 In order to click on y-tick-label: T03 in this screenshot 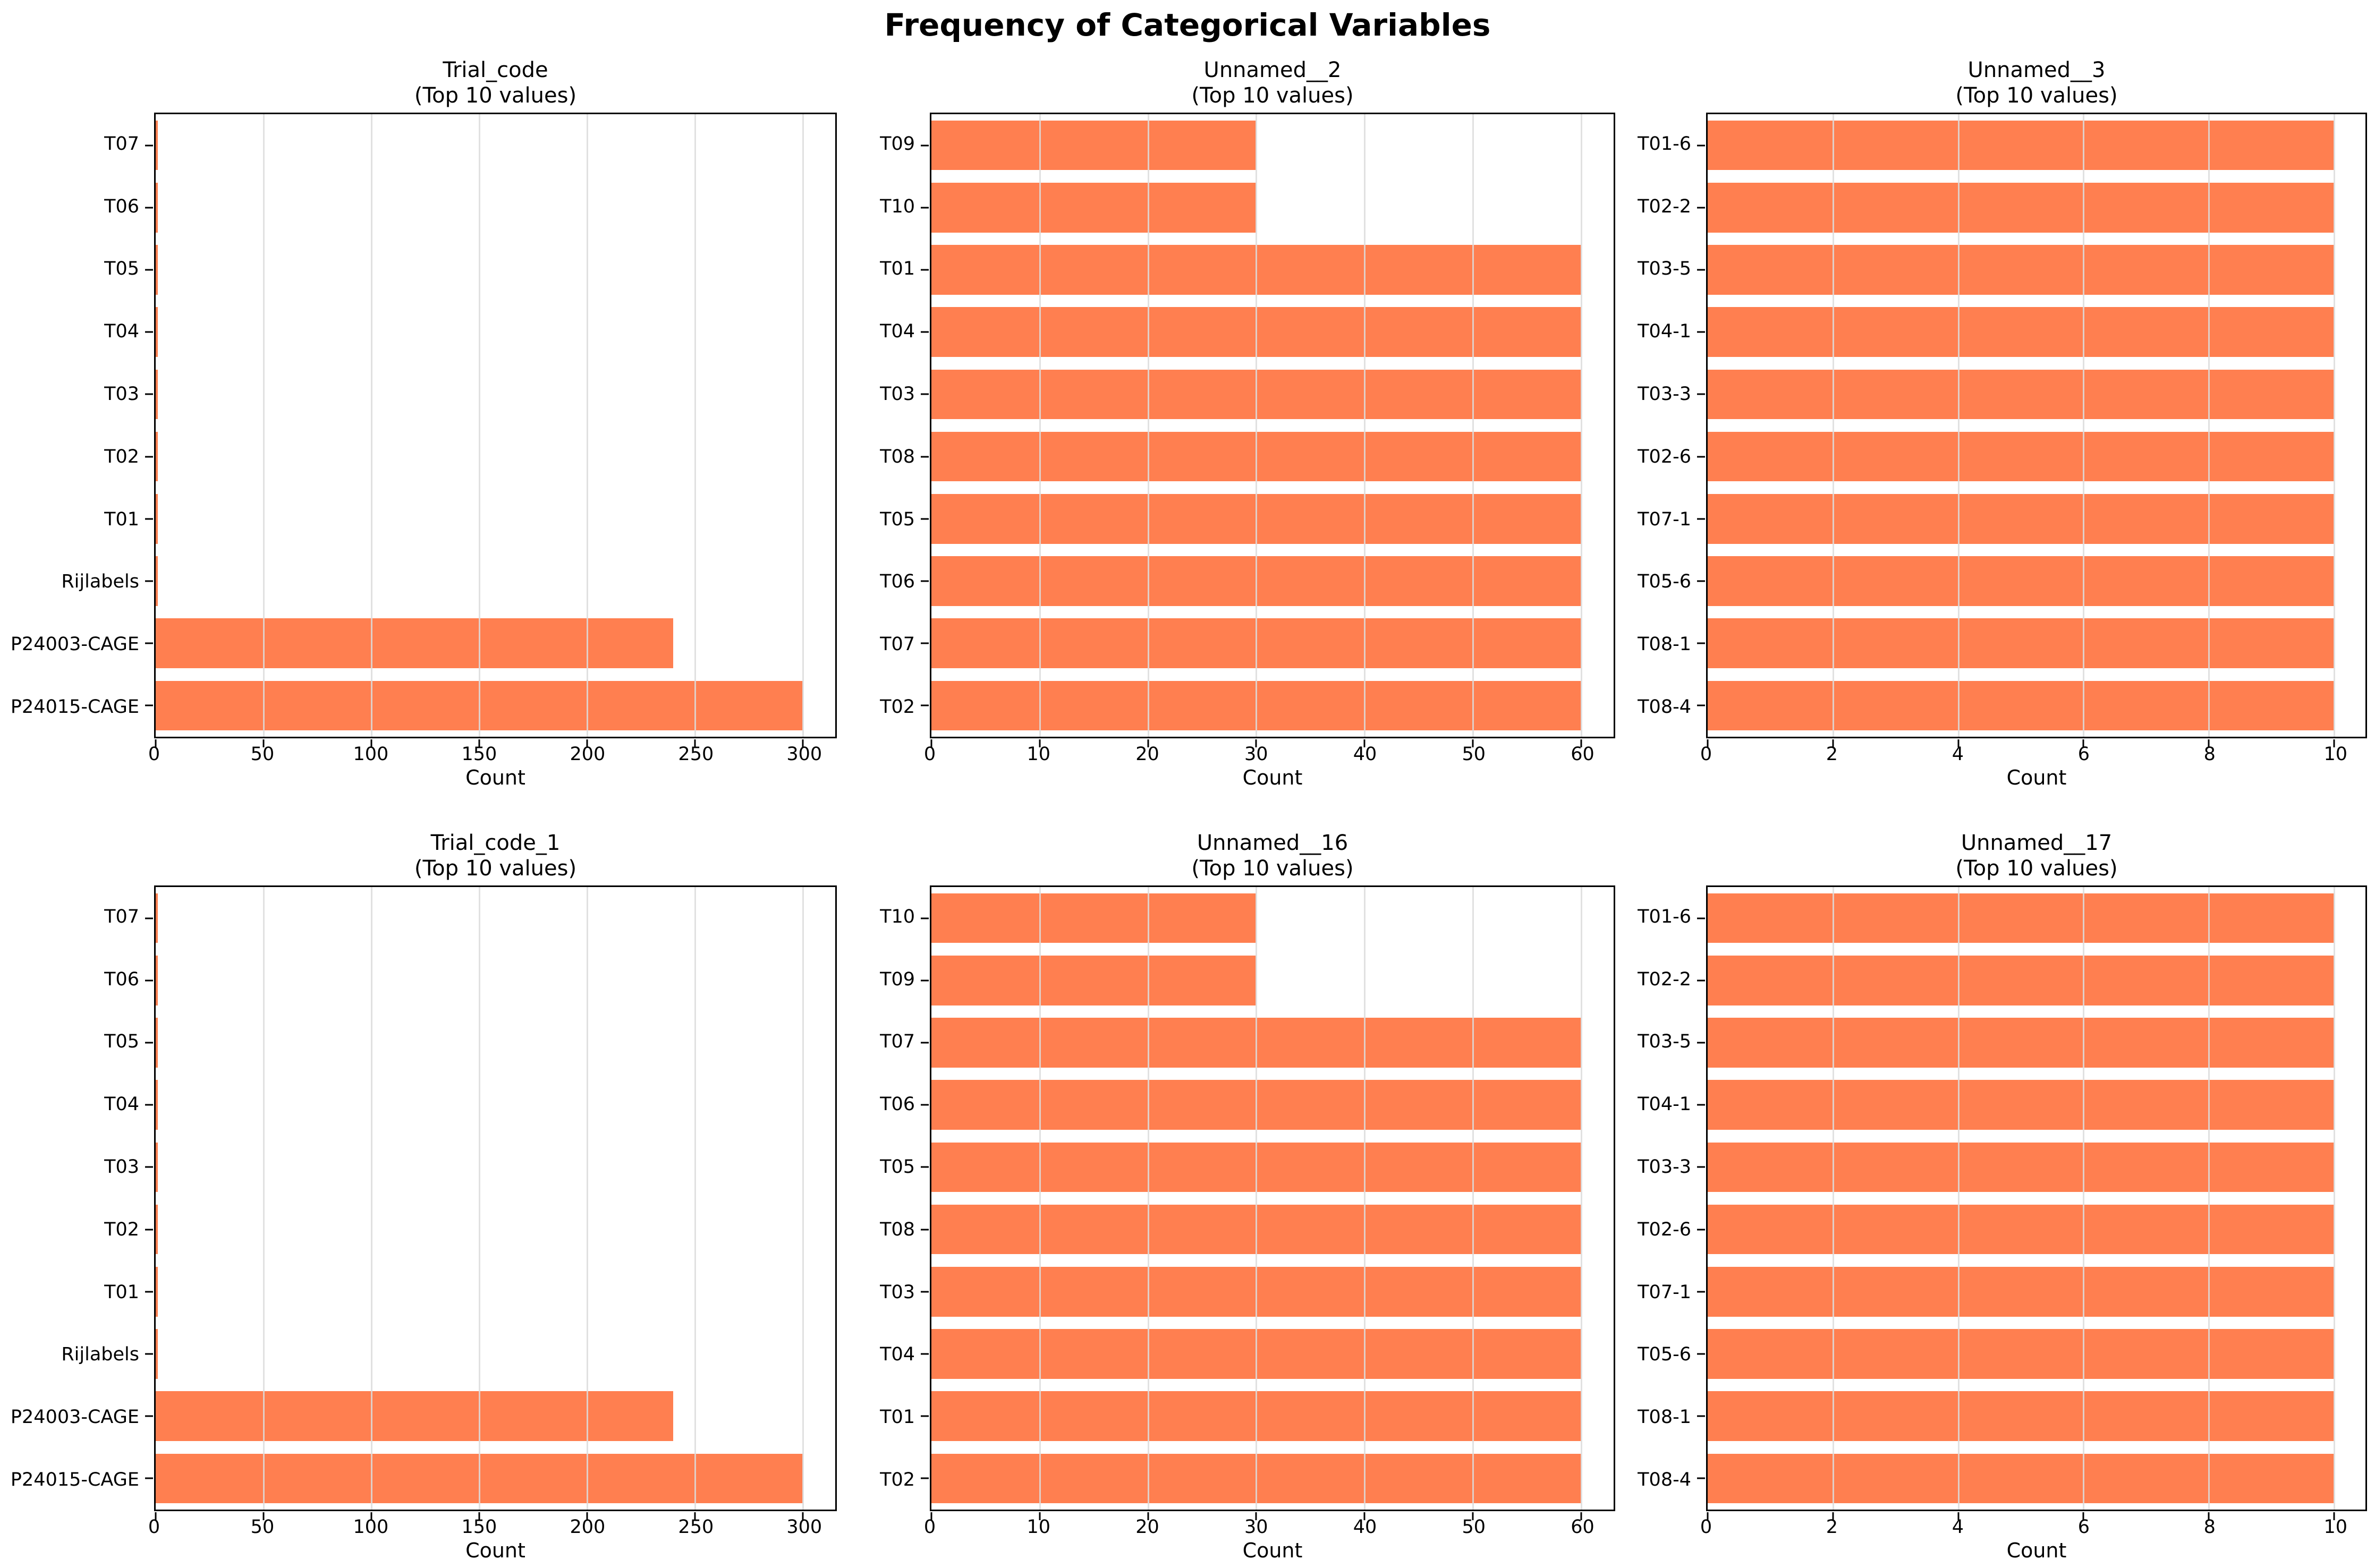, I will do `click(121, 1167)`.